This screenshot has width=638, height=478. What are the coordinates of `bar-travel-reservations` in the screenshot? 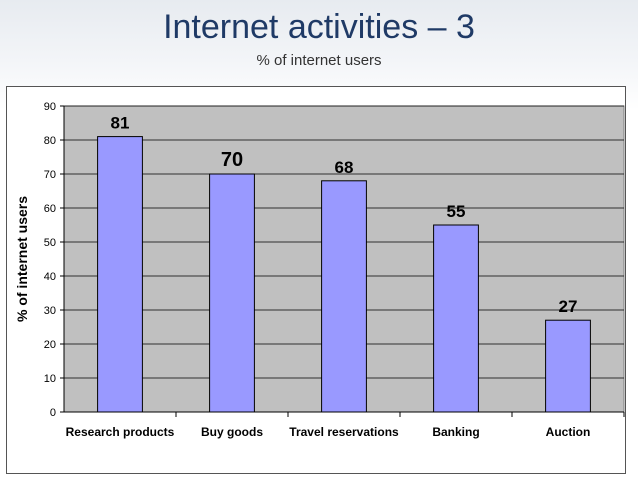 It's located at (344, 296).